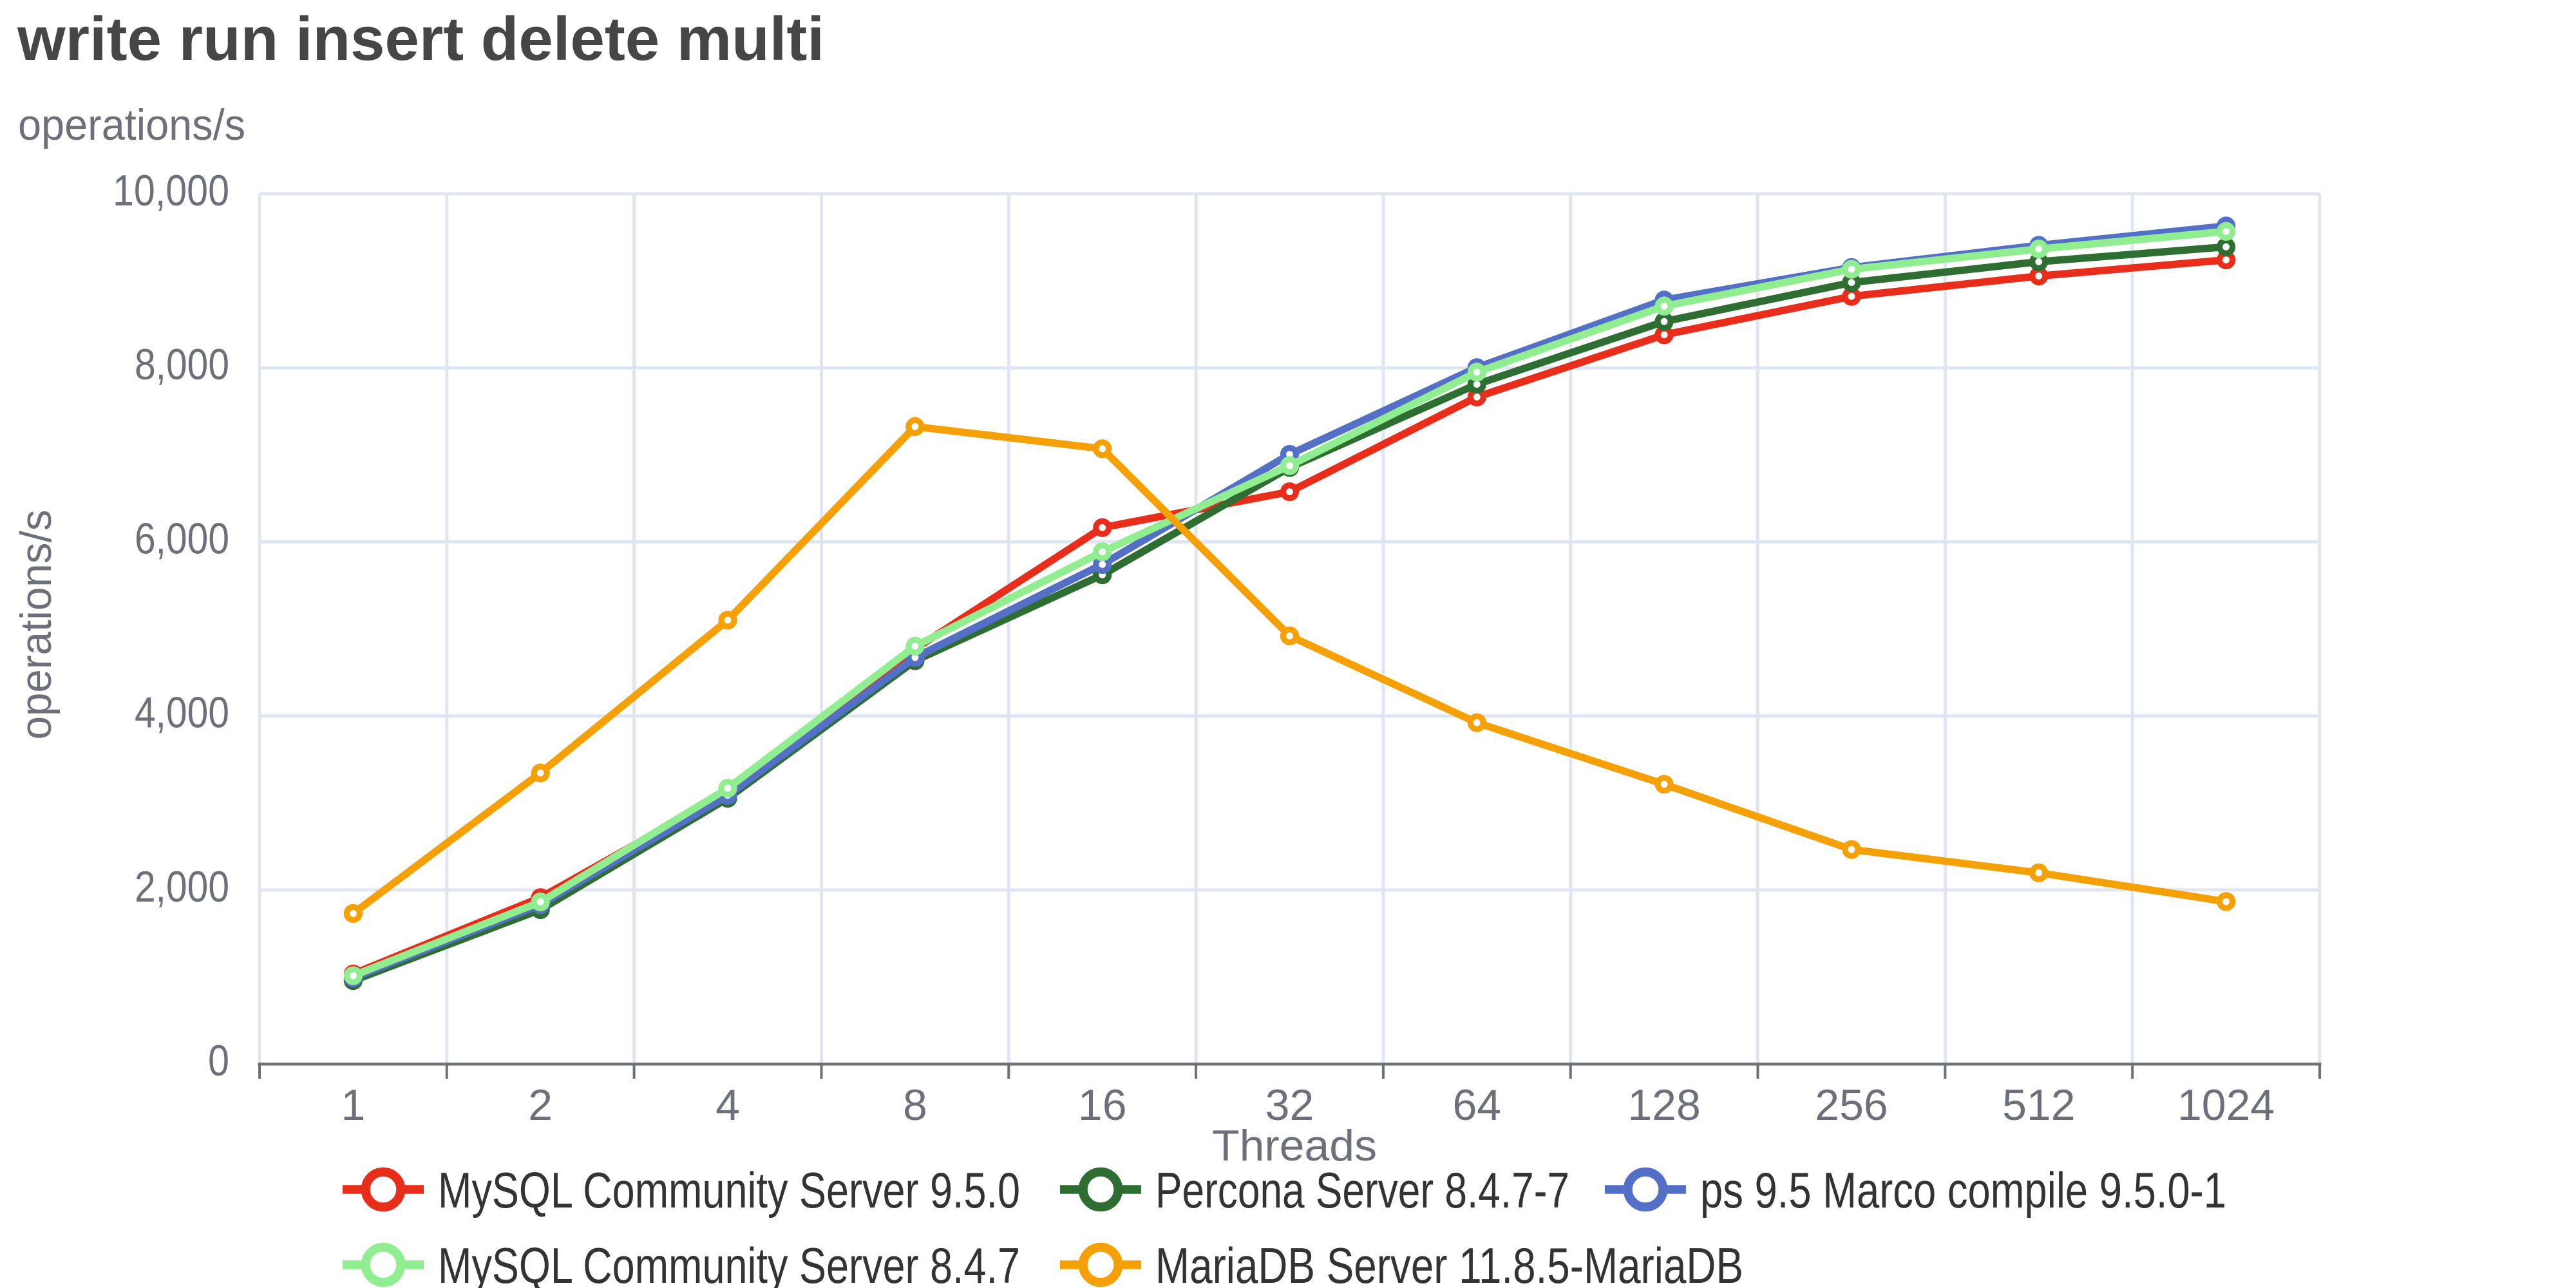 The height and width of the screenshot is (1288, 2576). What do you see at coordinates (218, 1060) in the screenshot?
I see `svg-text: 0` at bounding box center [218, 1060].